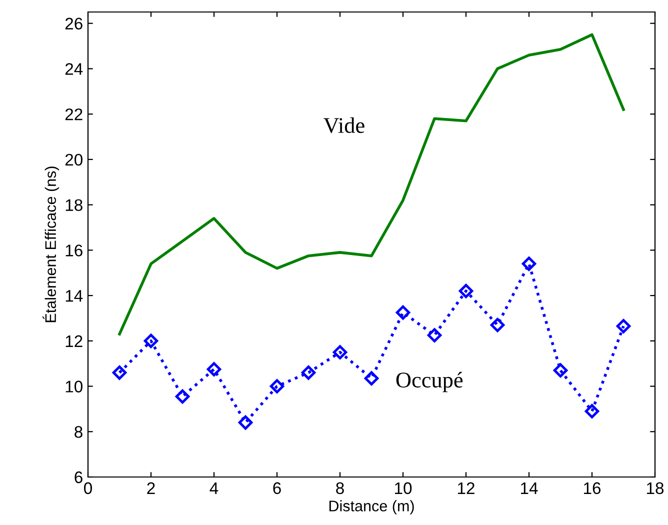 This screenshot has width=668, height=525. What do you see at coordinates (340, 488) in the screenshot?
I see `x-tick-label: 8` at bounding box center [340, 488].